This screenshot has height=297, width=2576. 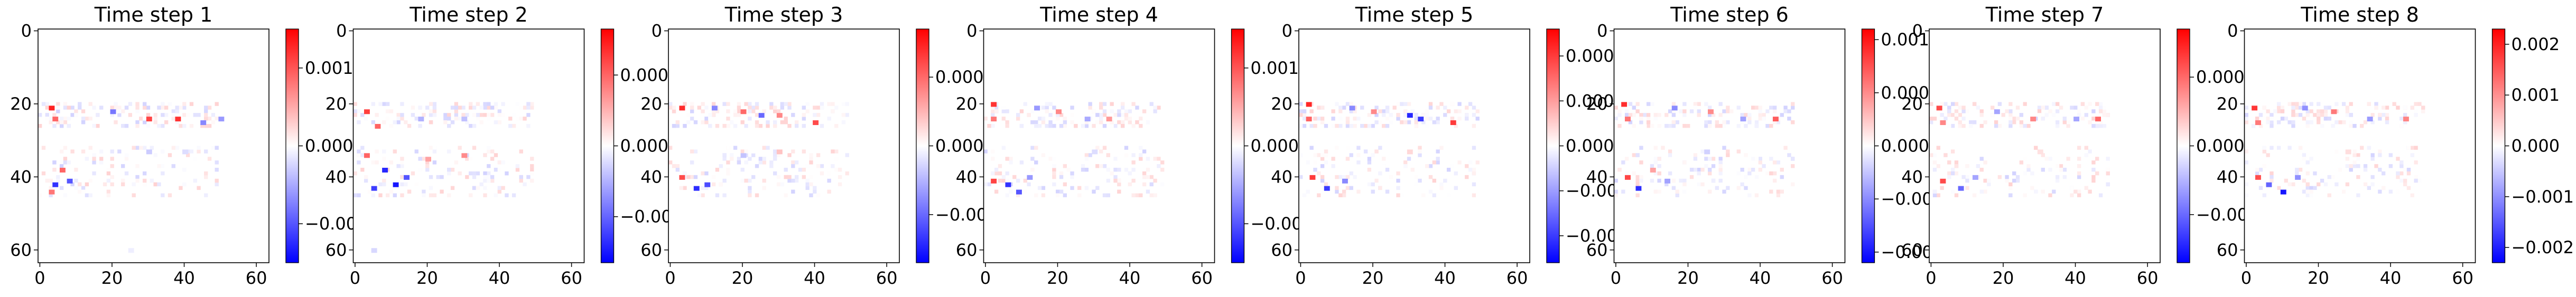 I want to click on y-tick-label: 20, so click(x=21, y=104).